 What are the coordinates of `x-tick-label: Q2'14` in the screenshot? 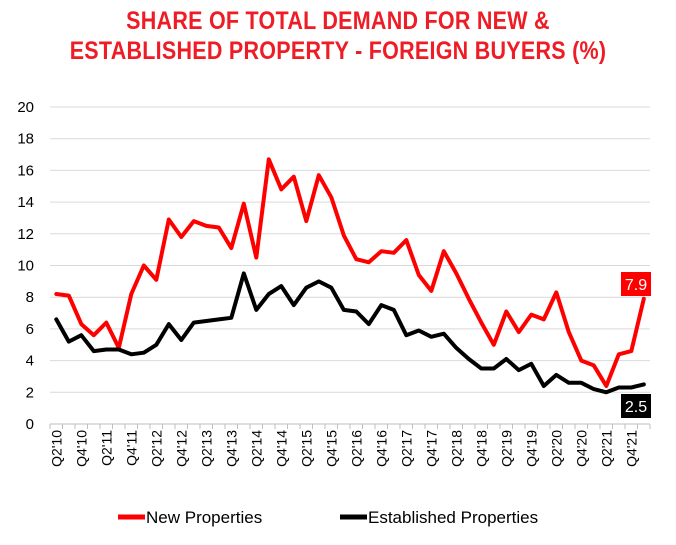 It's located at (256, 448).